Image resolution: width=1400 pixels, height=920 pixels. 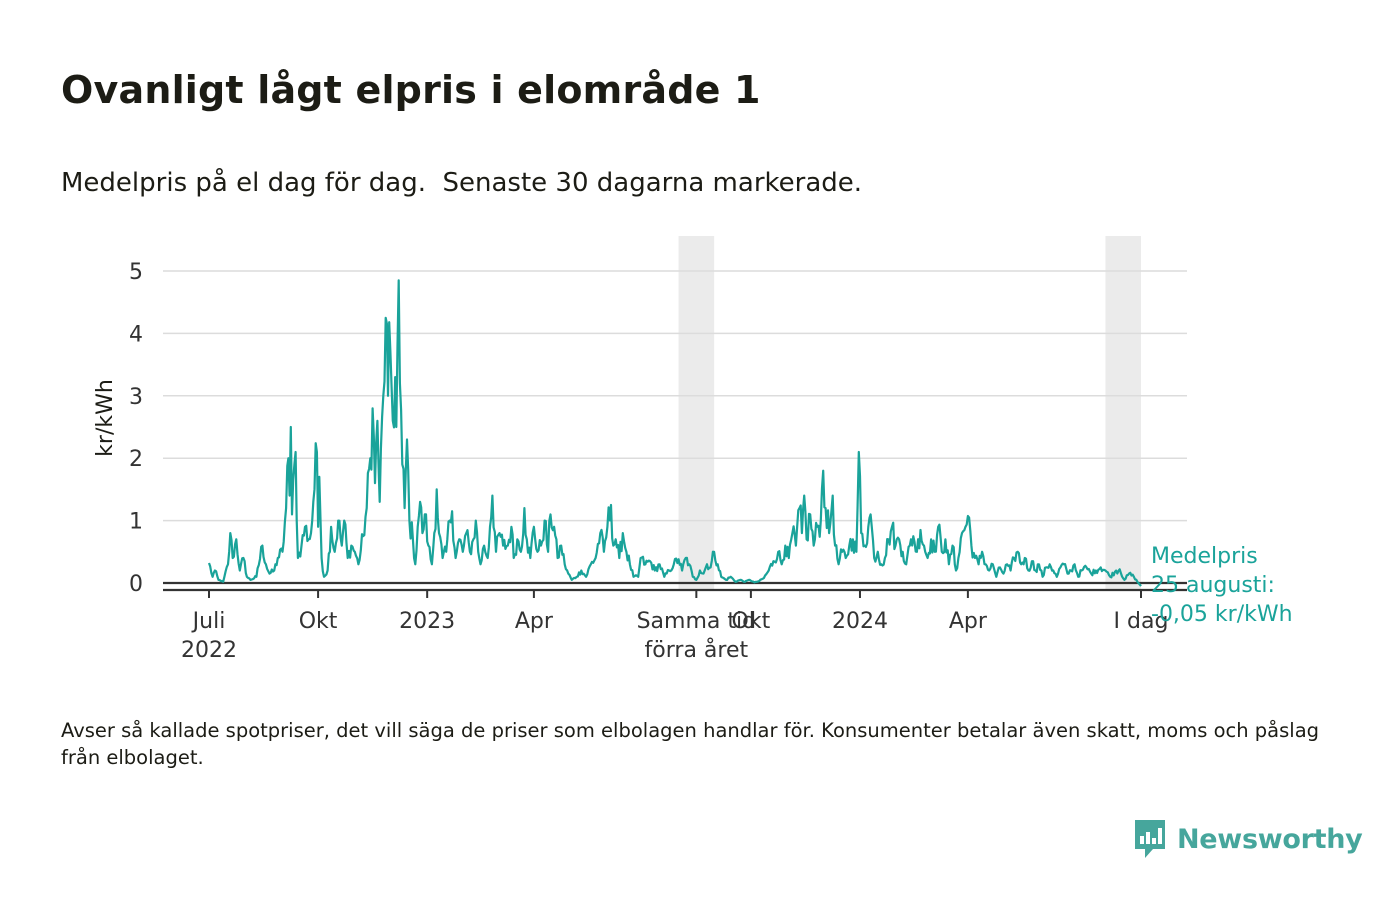 I want to click on x-tick-label: förra året, so click(x=697, y=650).